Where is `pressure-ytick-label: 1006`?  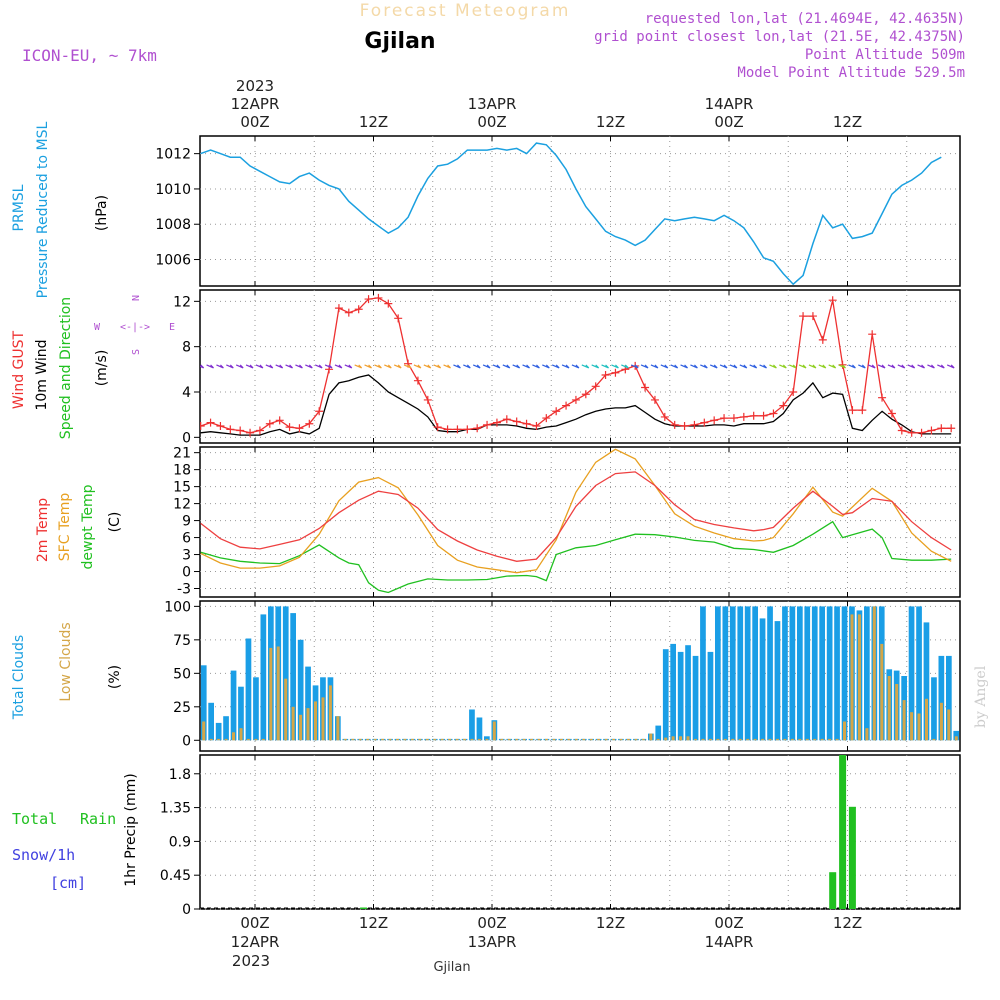
pressure-ytick-label: 1006 is located at coordinates (173, 261).